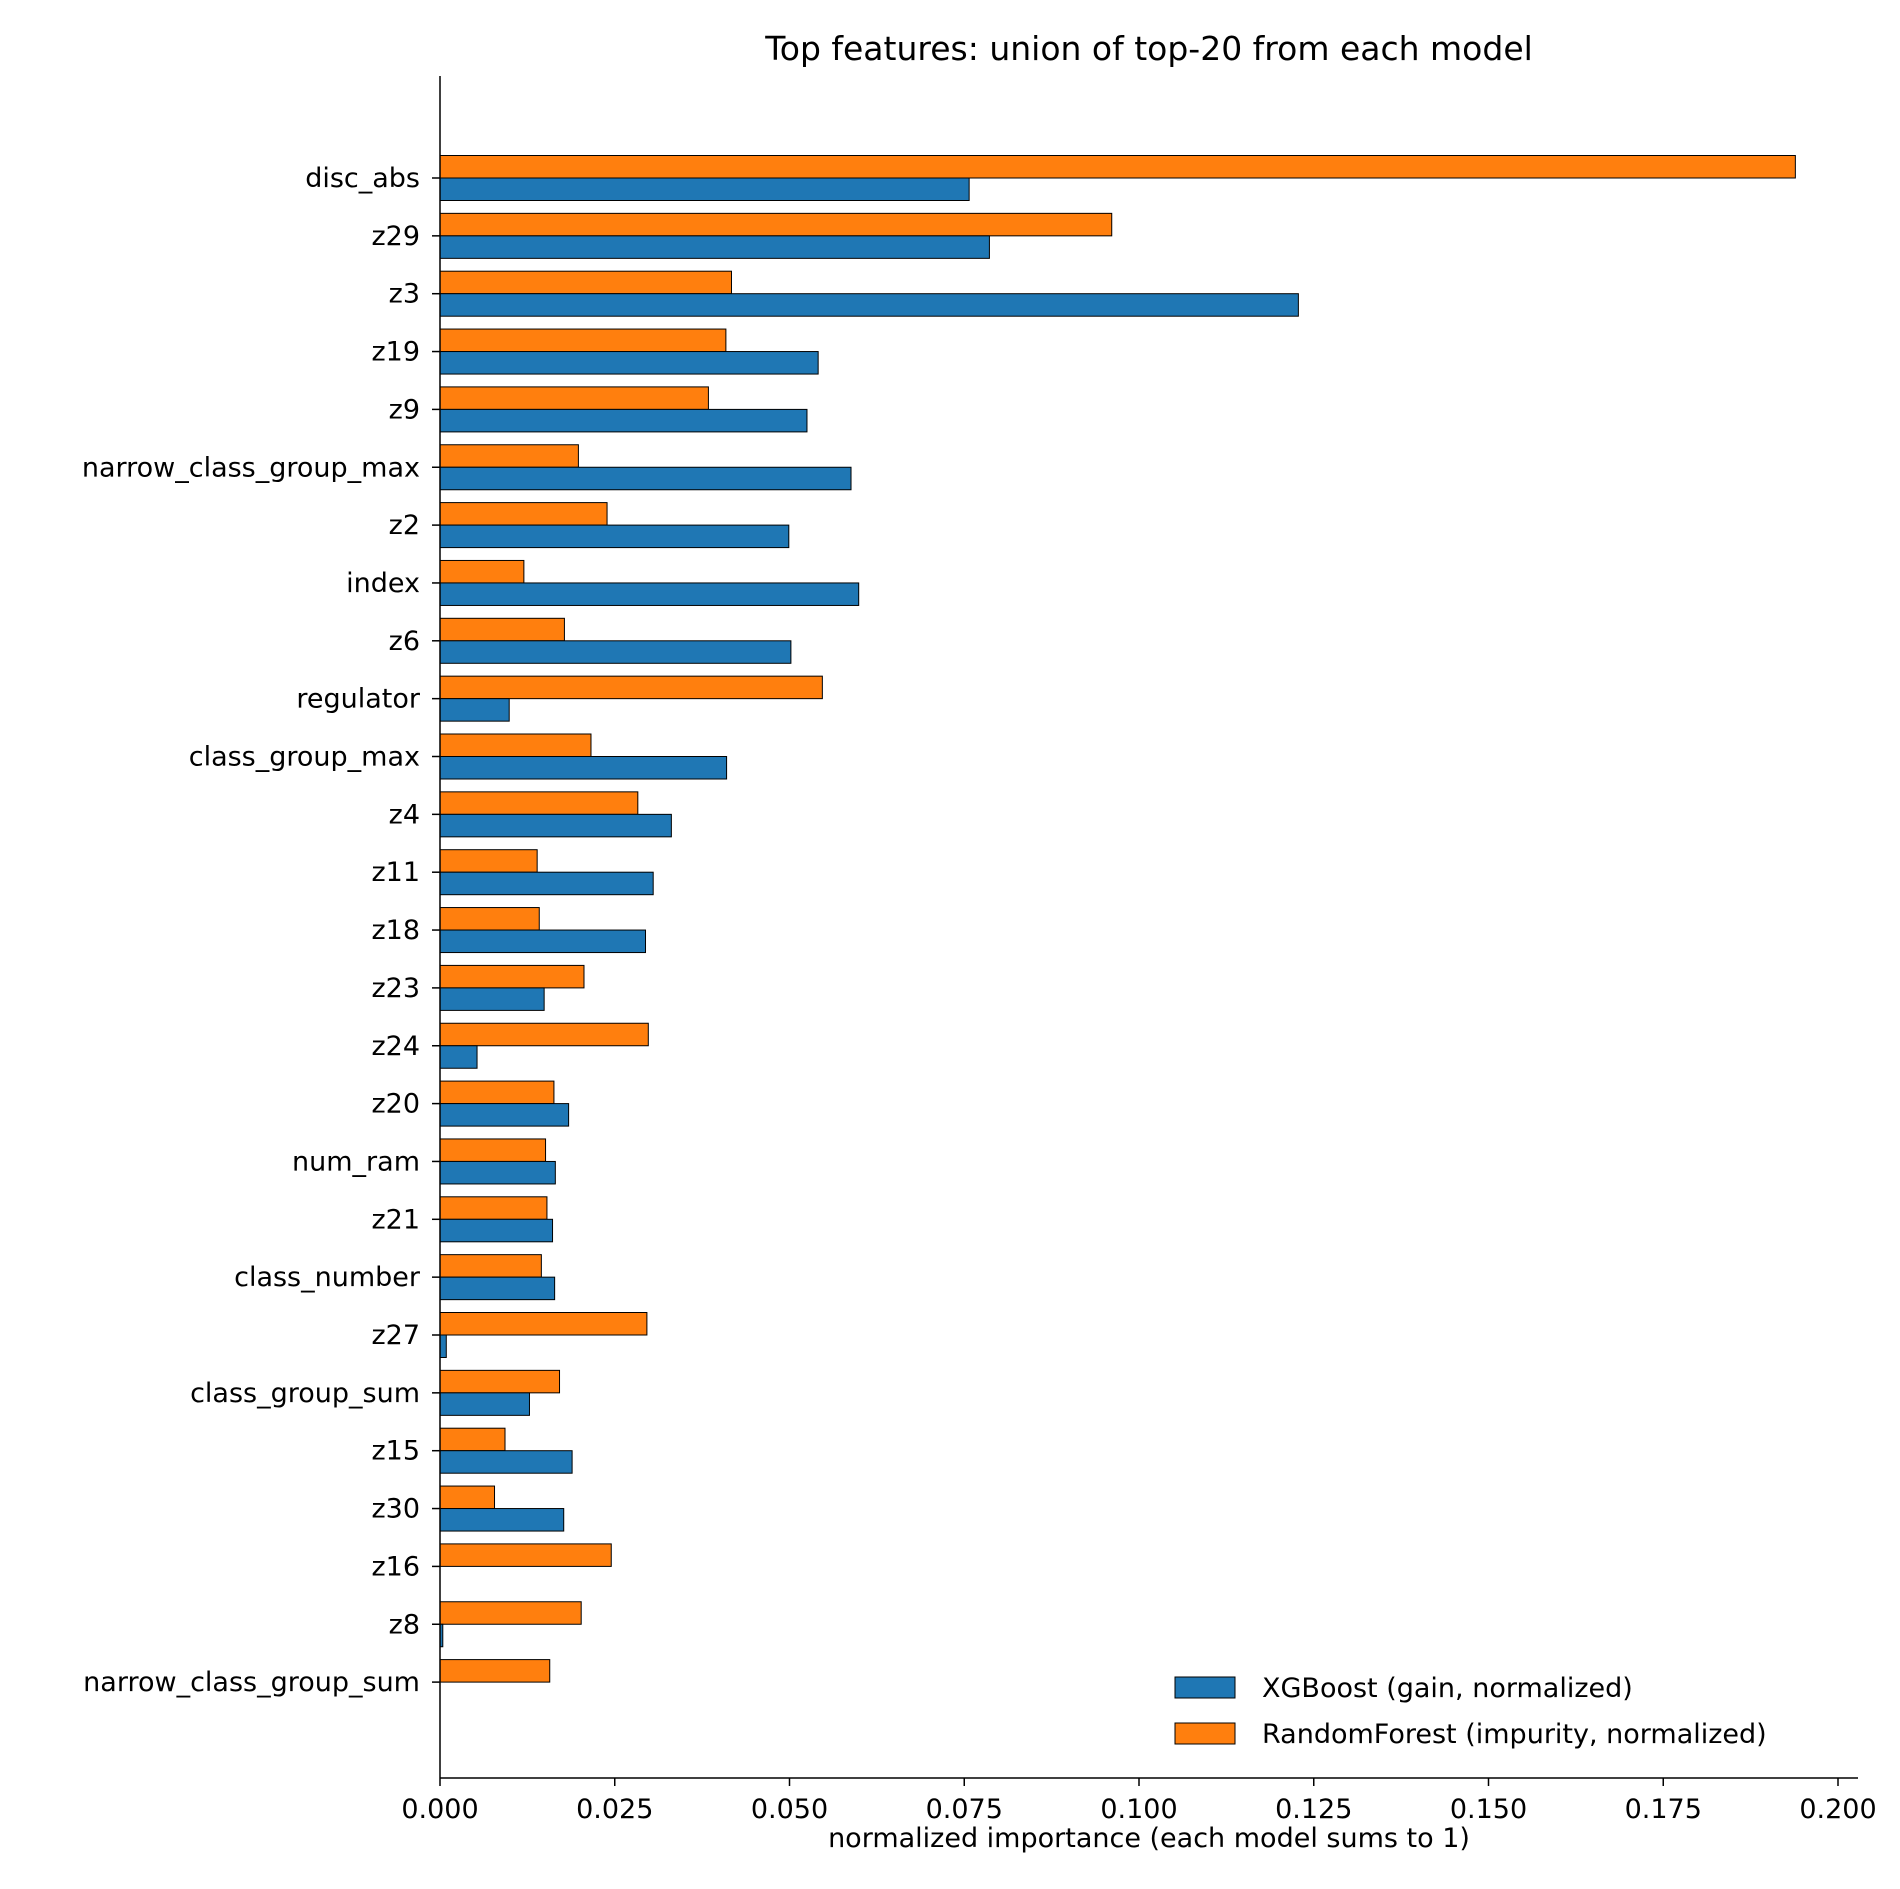 The width and height of the screenshot is (1900, 1889). Describe the element at coordinates (1488, 1809) in the screenshot. I see `x-tick-label: 0.150` at that location.